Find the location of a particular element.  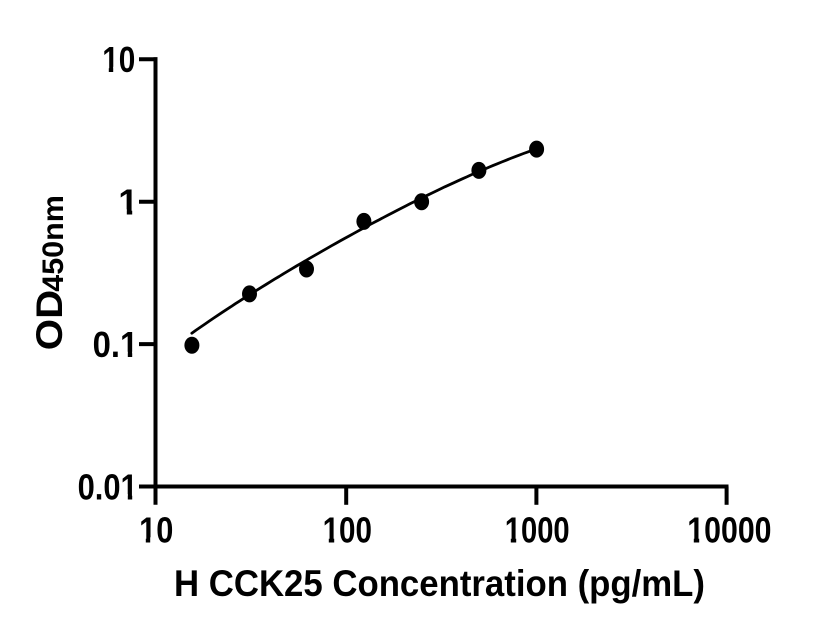

svg-text: 10000 is located at coordinates (729, 530).